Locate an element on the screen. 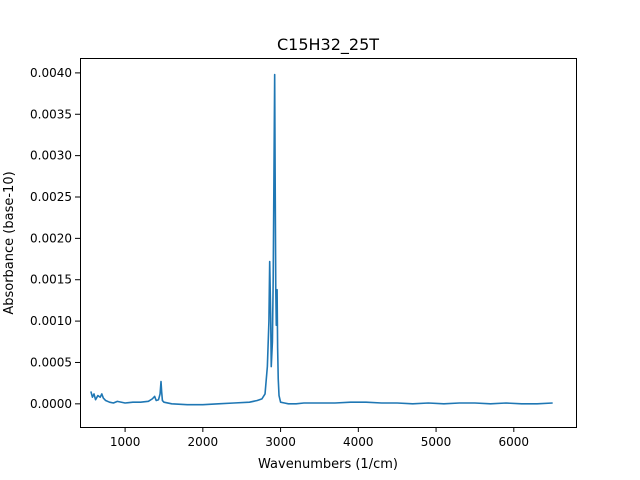 This screenshot has width=640, height=480. x-axis-ticks: 1000 2000 3000 4000 5000 6000 is located at coordinates (319, 438).